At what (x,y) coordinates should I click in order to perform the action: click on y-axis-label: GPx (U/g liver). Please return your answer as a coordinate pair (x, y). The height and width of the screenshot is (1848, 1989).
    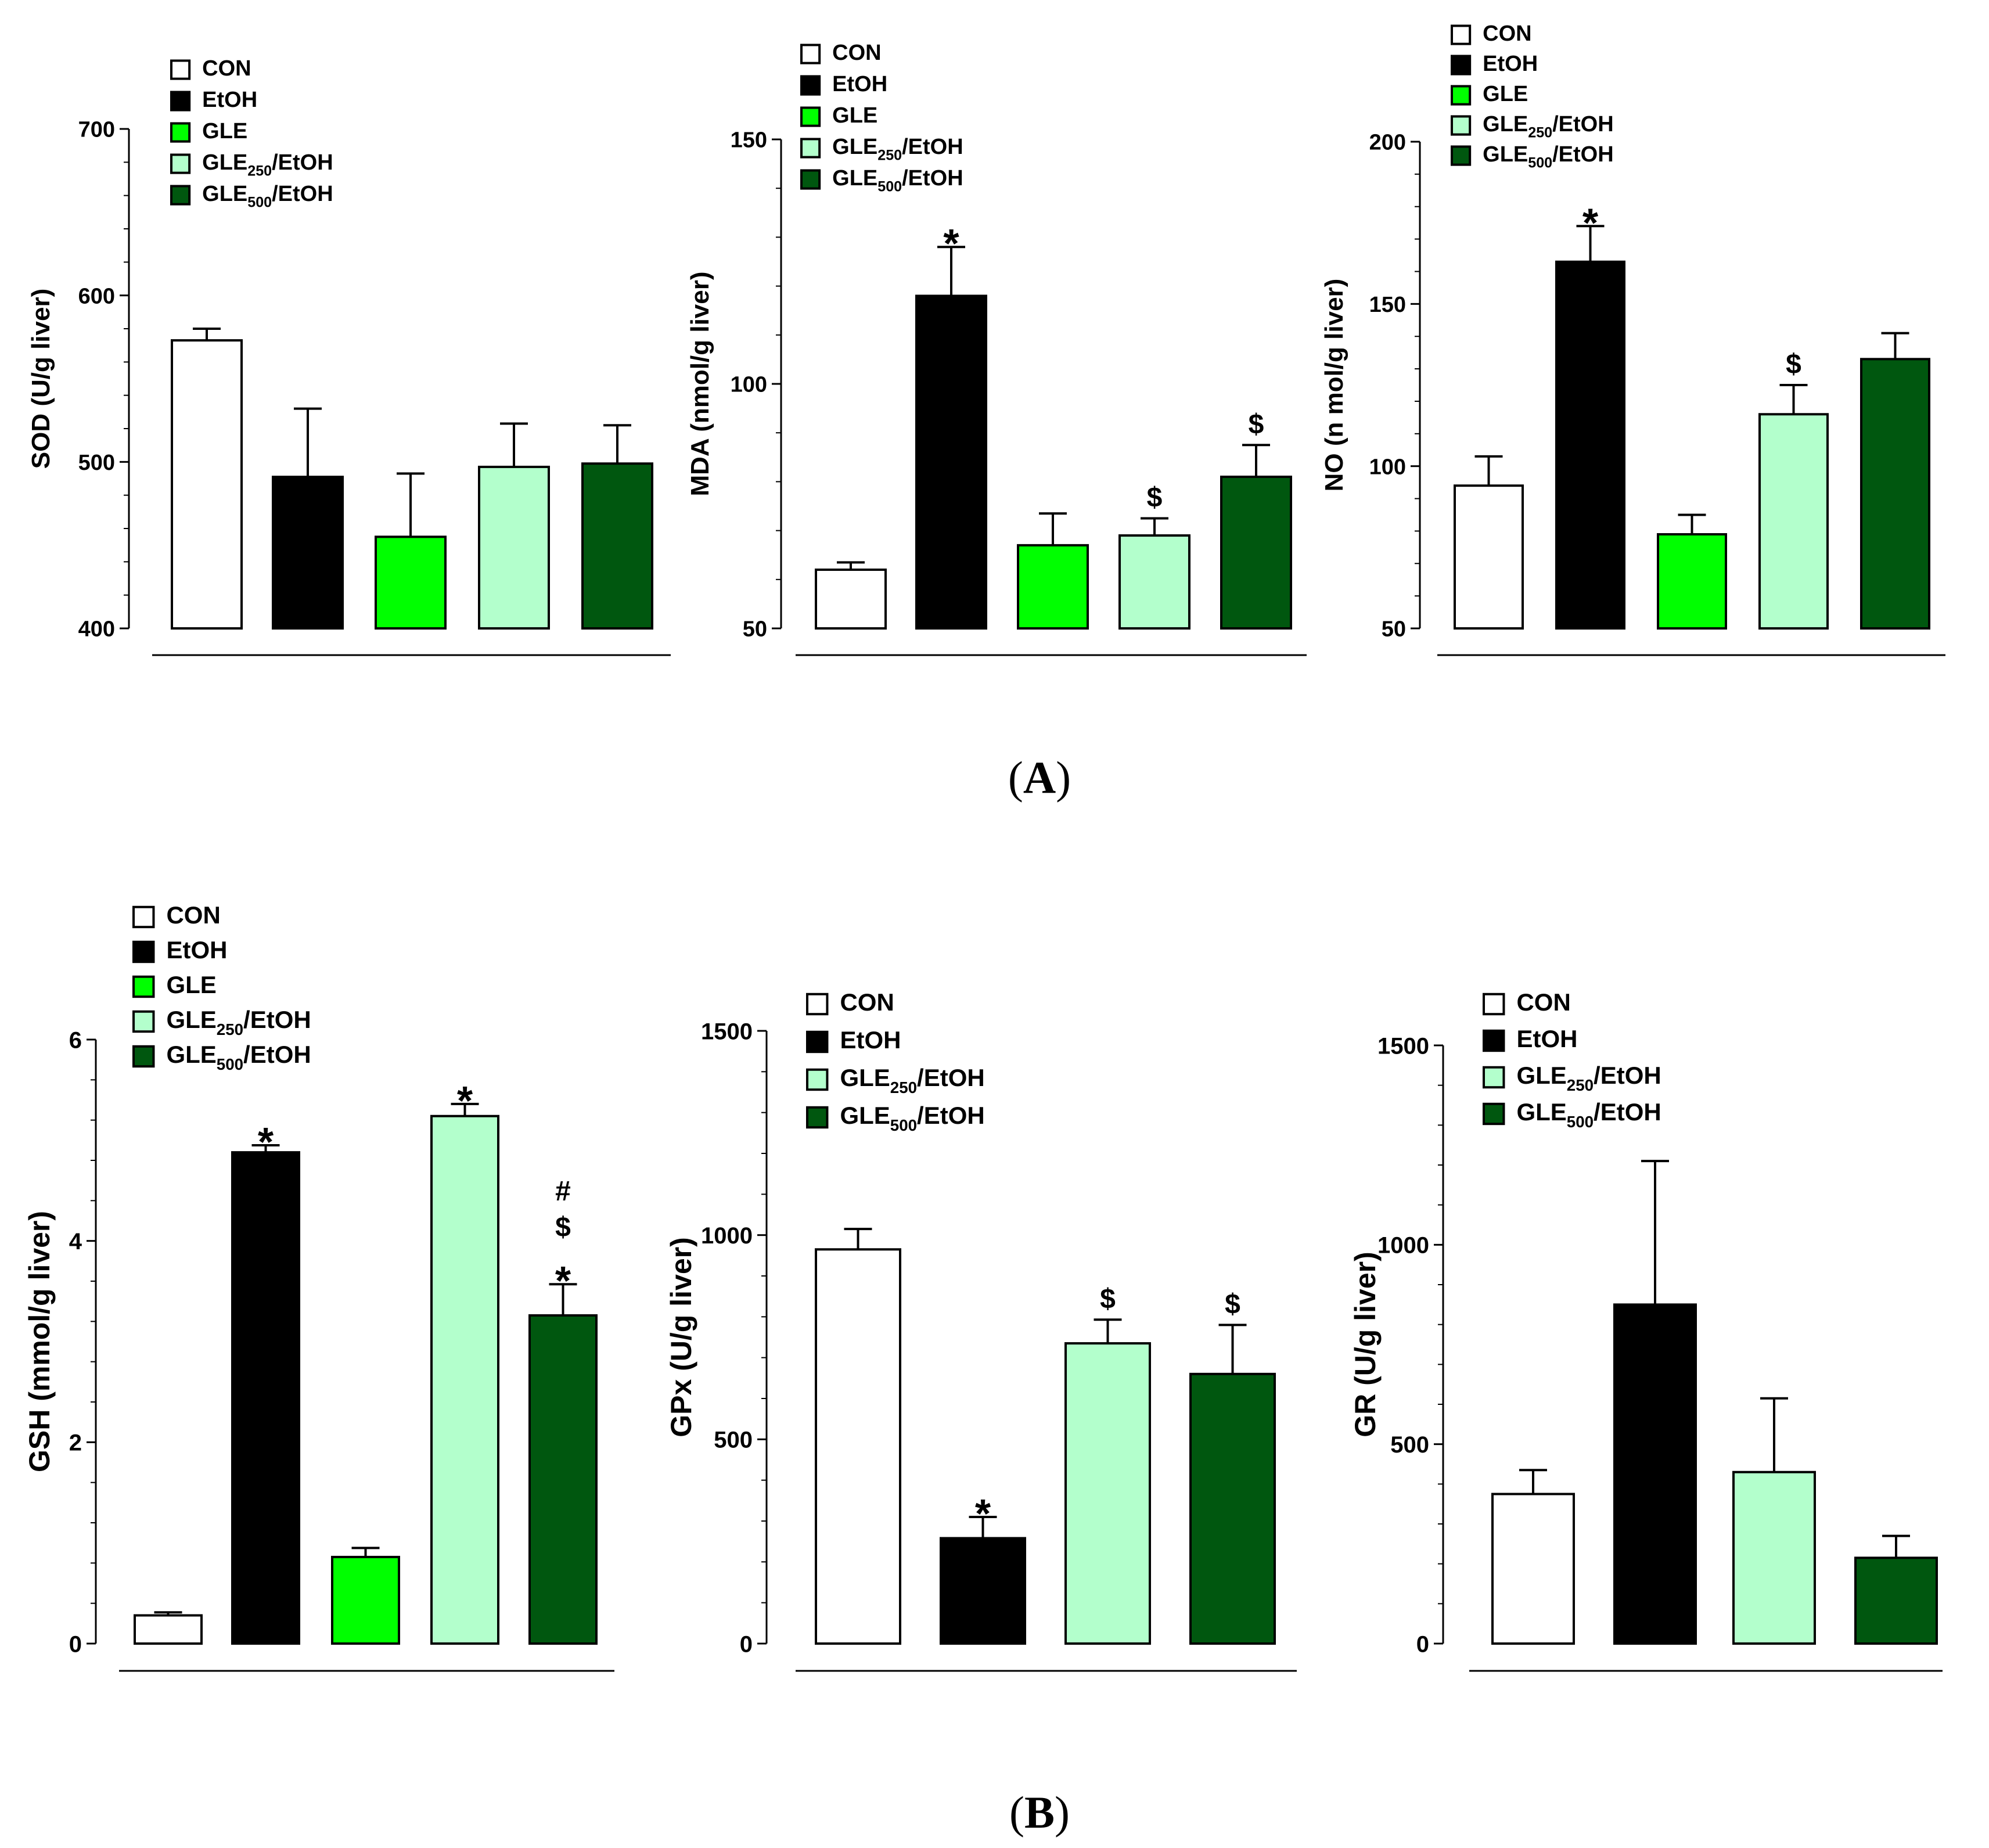
    Looking at the image, I should click on (681, 1337).